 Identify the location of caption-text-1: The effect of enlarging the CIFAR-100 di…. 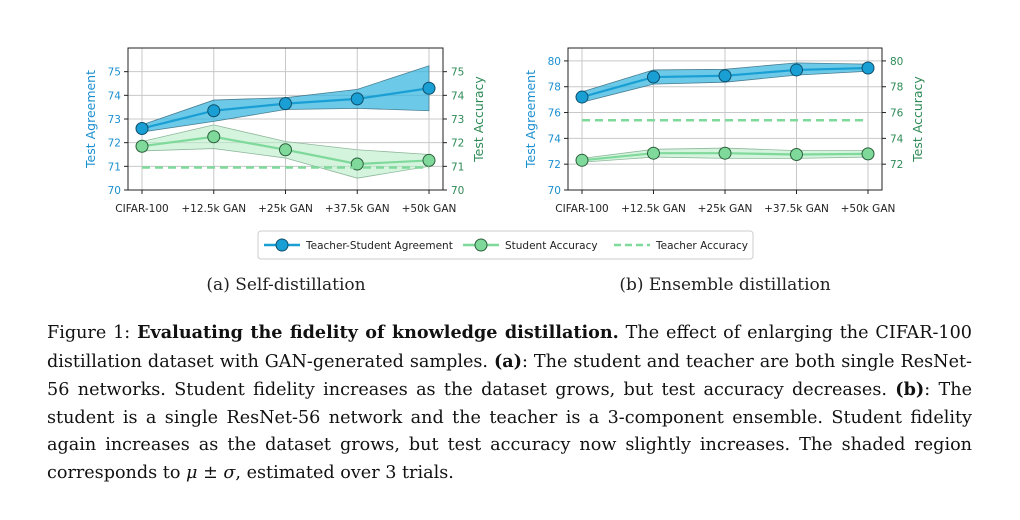
(509, 347).